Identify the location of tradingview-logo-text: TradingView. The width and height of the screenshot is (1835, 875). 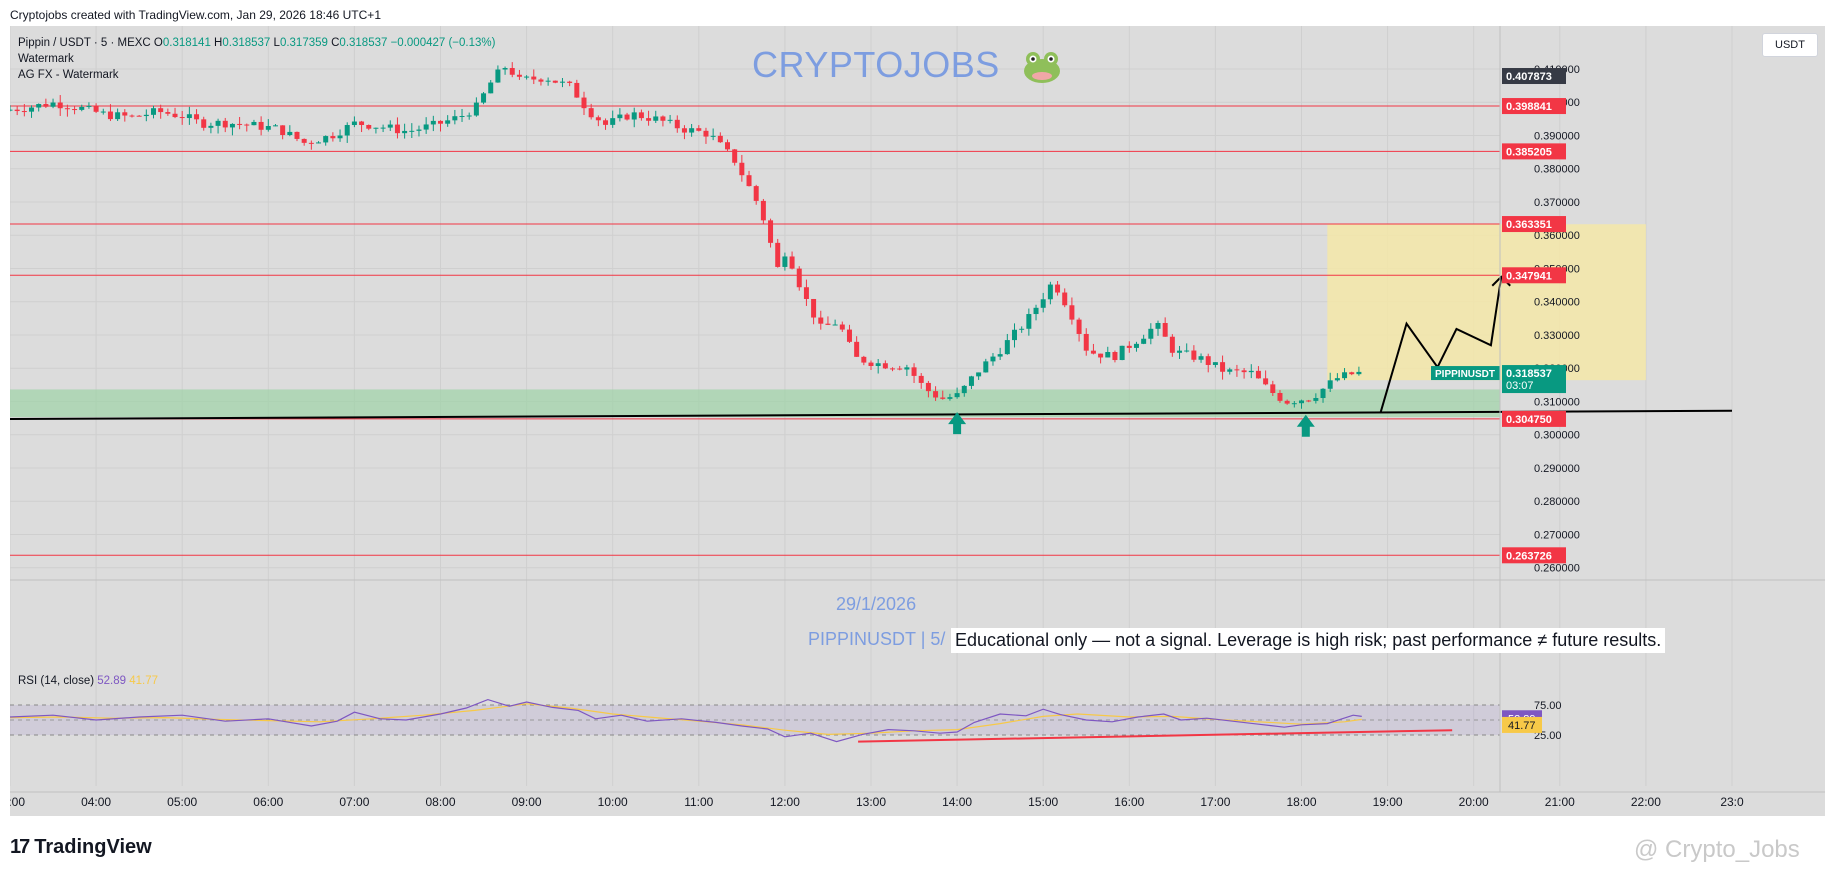
(93, 847).